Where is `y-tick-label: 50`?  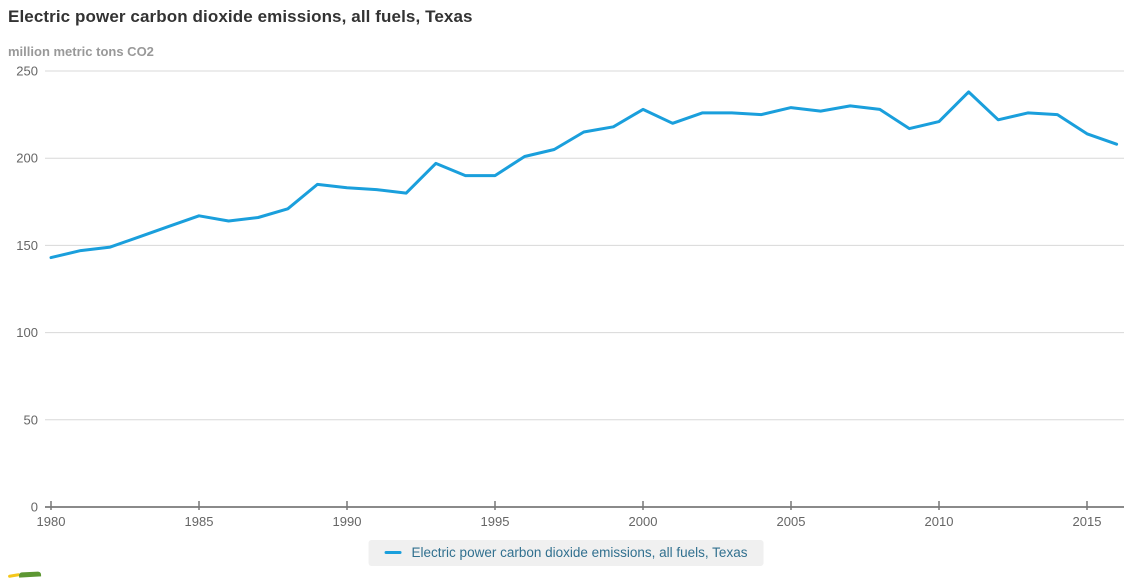
y-tick-label: 50 is located at coordinates (31, 419).